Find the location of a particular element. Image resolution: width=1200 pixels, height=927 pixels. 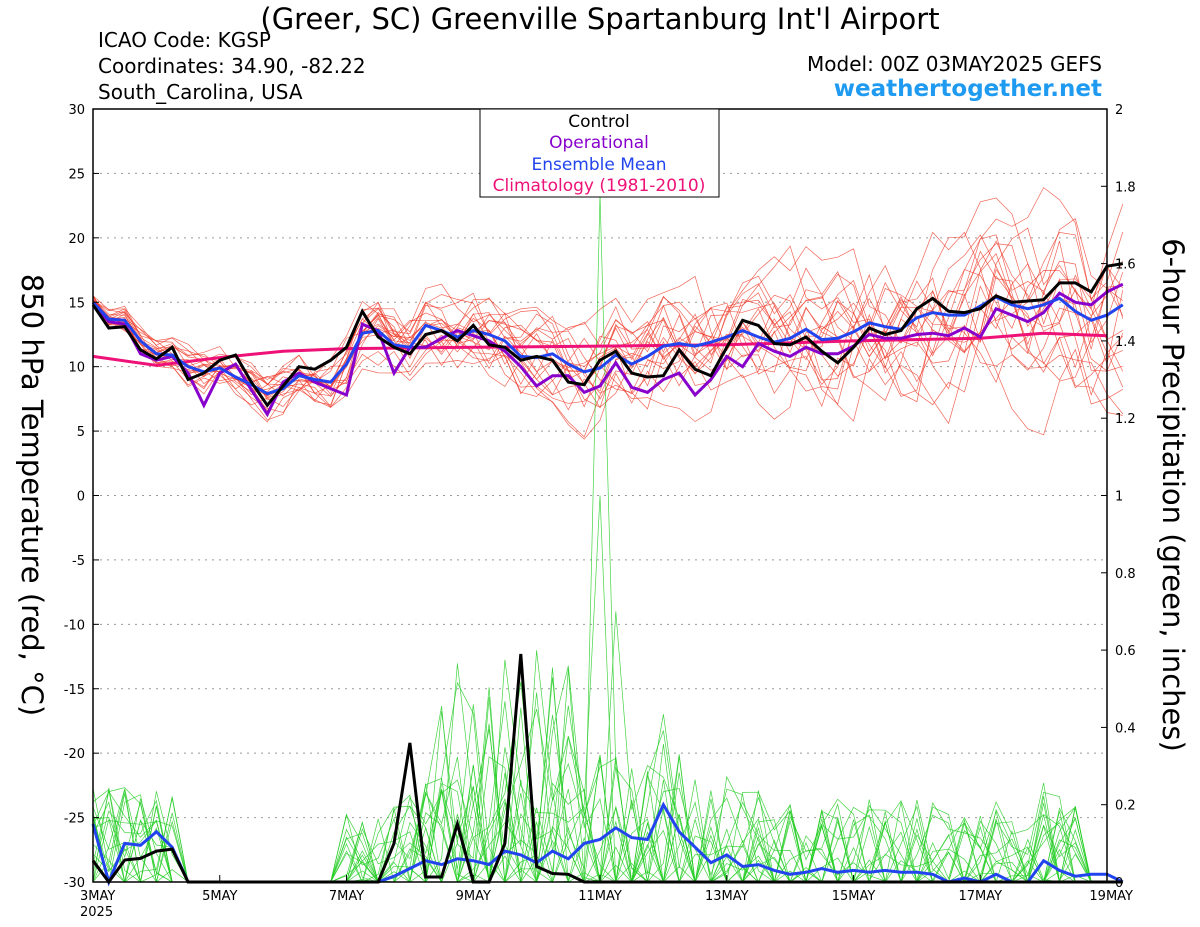

x-tick-label: 3MAY is located at coordinates (97, 896).